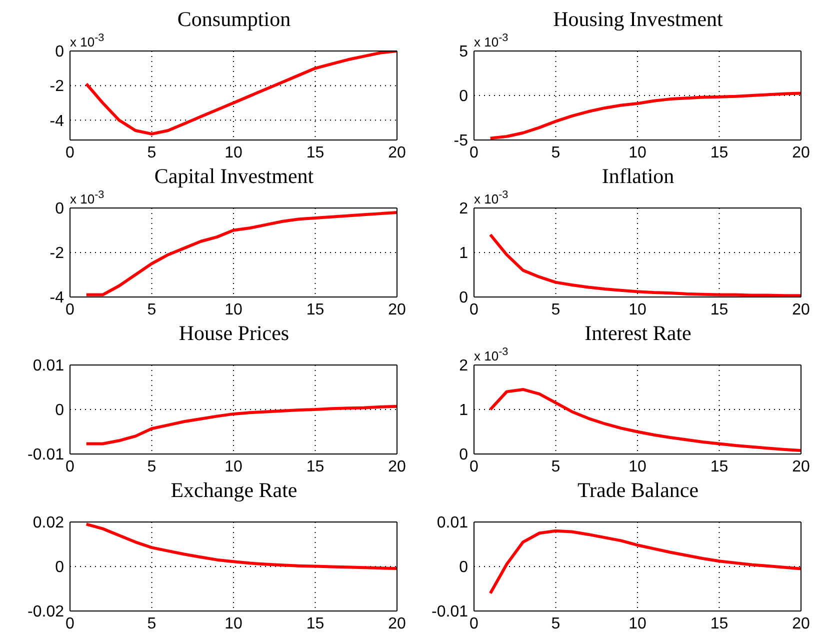 The height and width of the screenshot is (644, 825). I want to click on chart-title: House Prices, so click(234, 333).